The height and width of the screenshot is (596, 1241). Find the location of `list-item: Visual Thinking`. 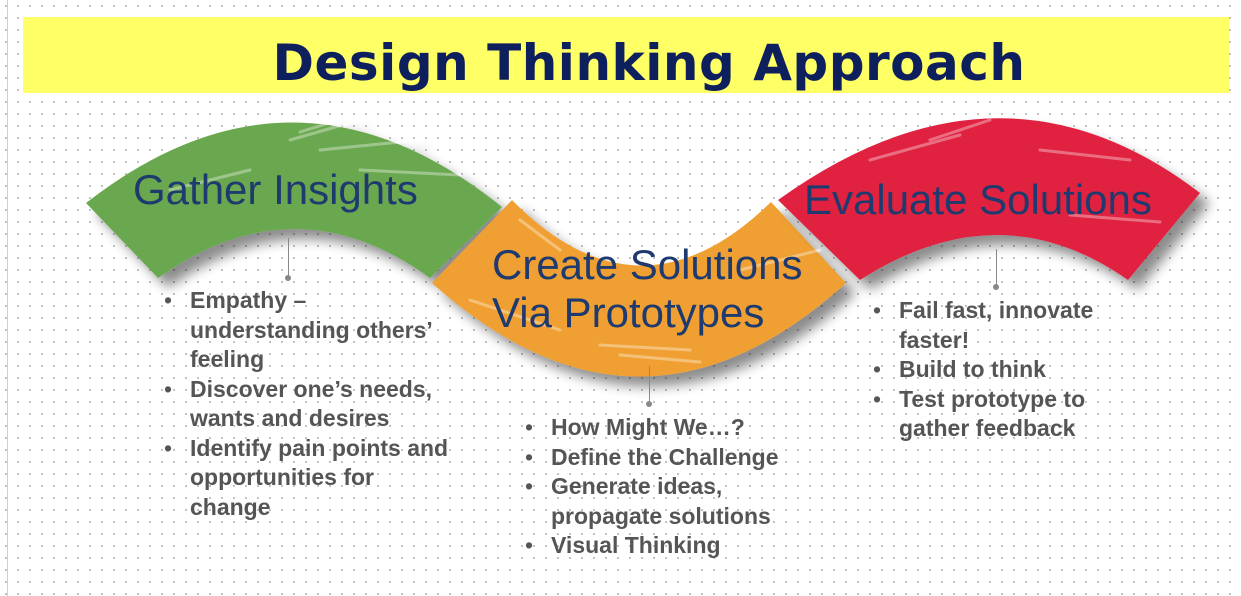

list-item: Visual Thinking is located at coordinates (675, 546).